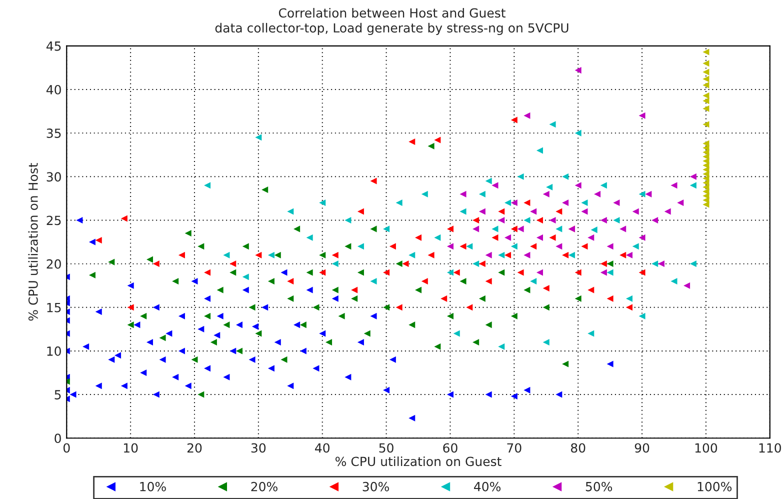 This screenshot has height=499, width=784. Describe the element at coordinates (53, 177) in the screenshot. I see `y-tick-label: 30` at that location.